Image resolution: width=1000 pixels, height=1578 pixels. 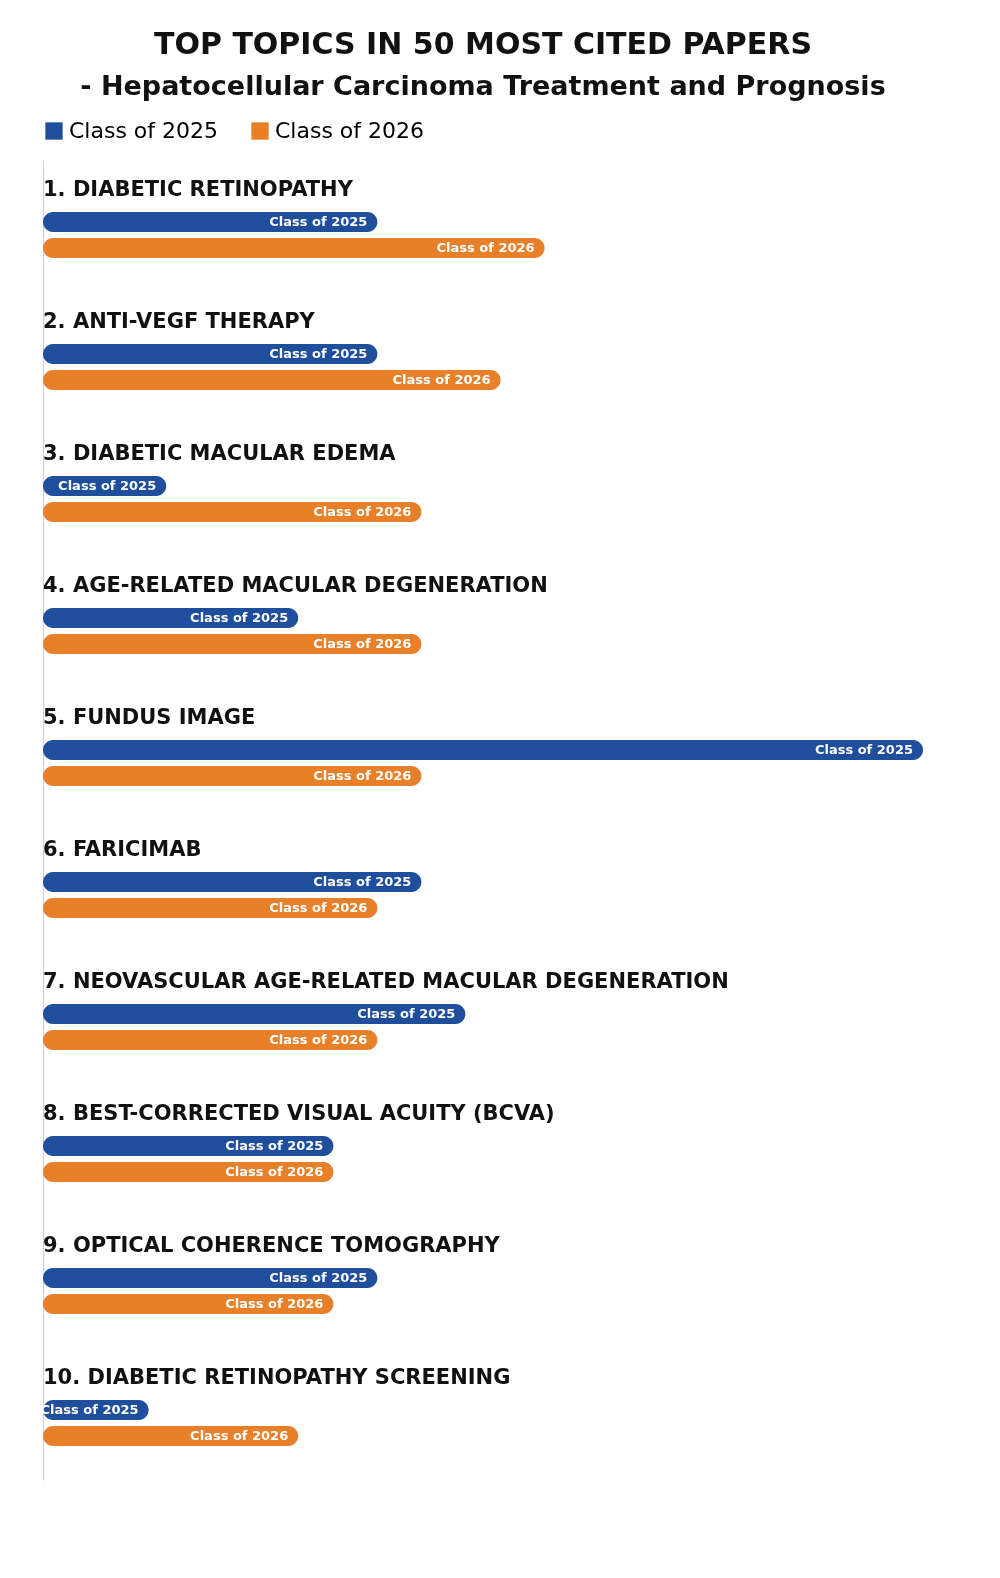 What do you see at coordinates (483, 43) in the screenshot?
I see `chart-title: TOP TOPICS IN 50 MOST CITED PAPERS` at bounding box center [483, 43].